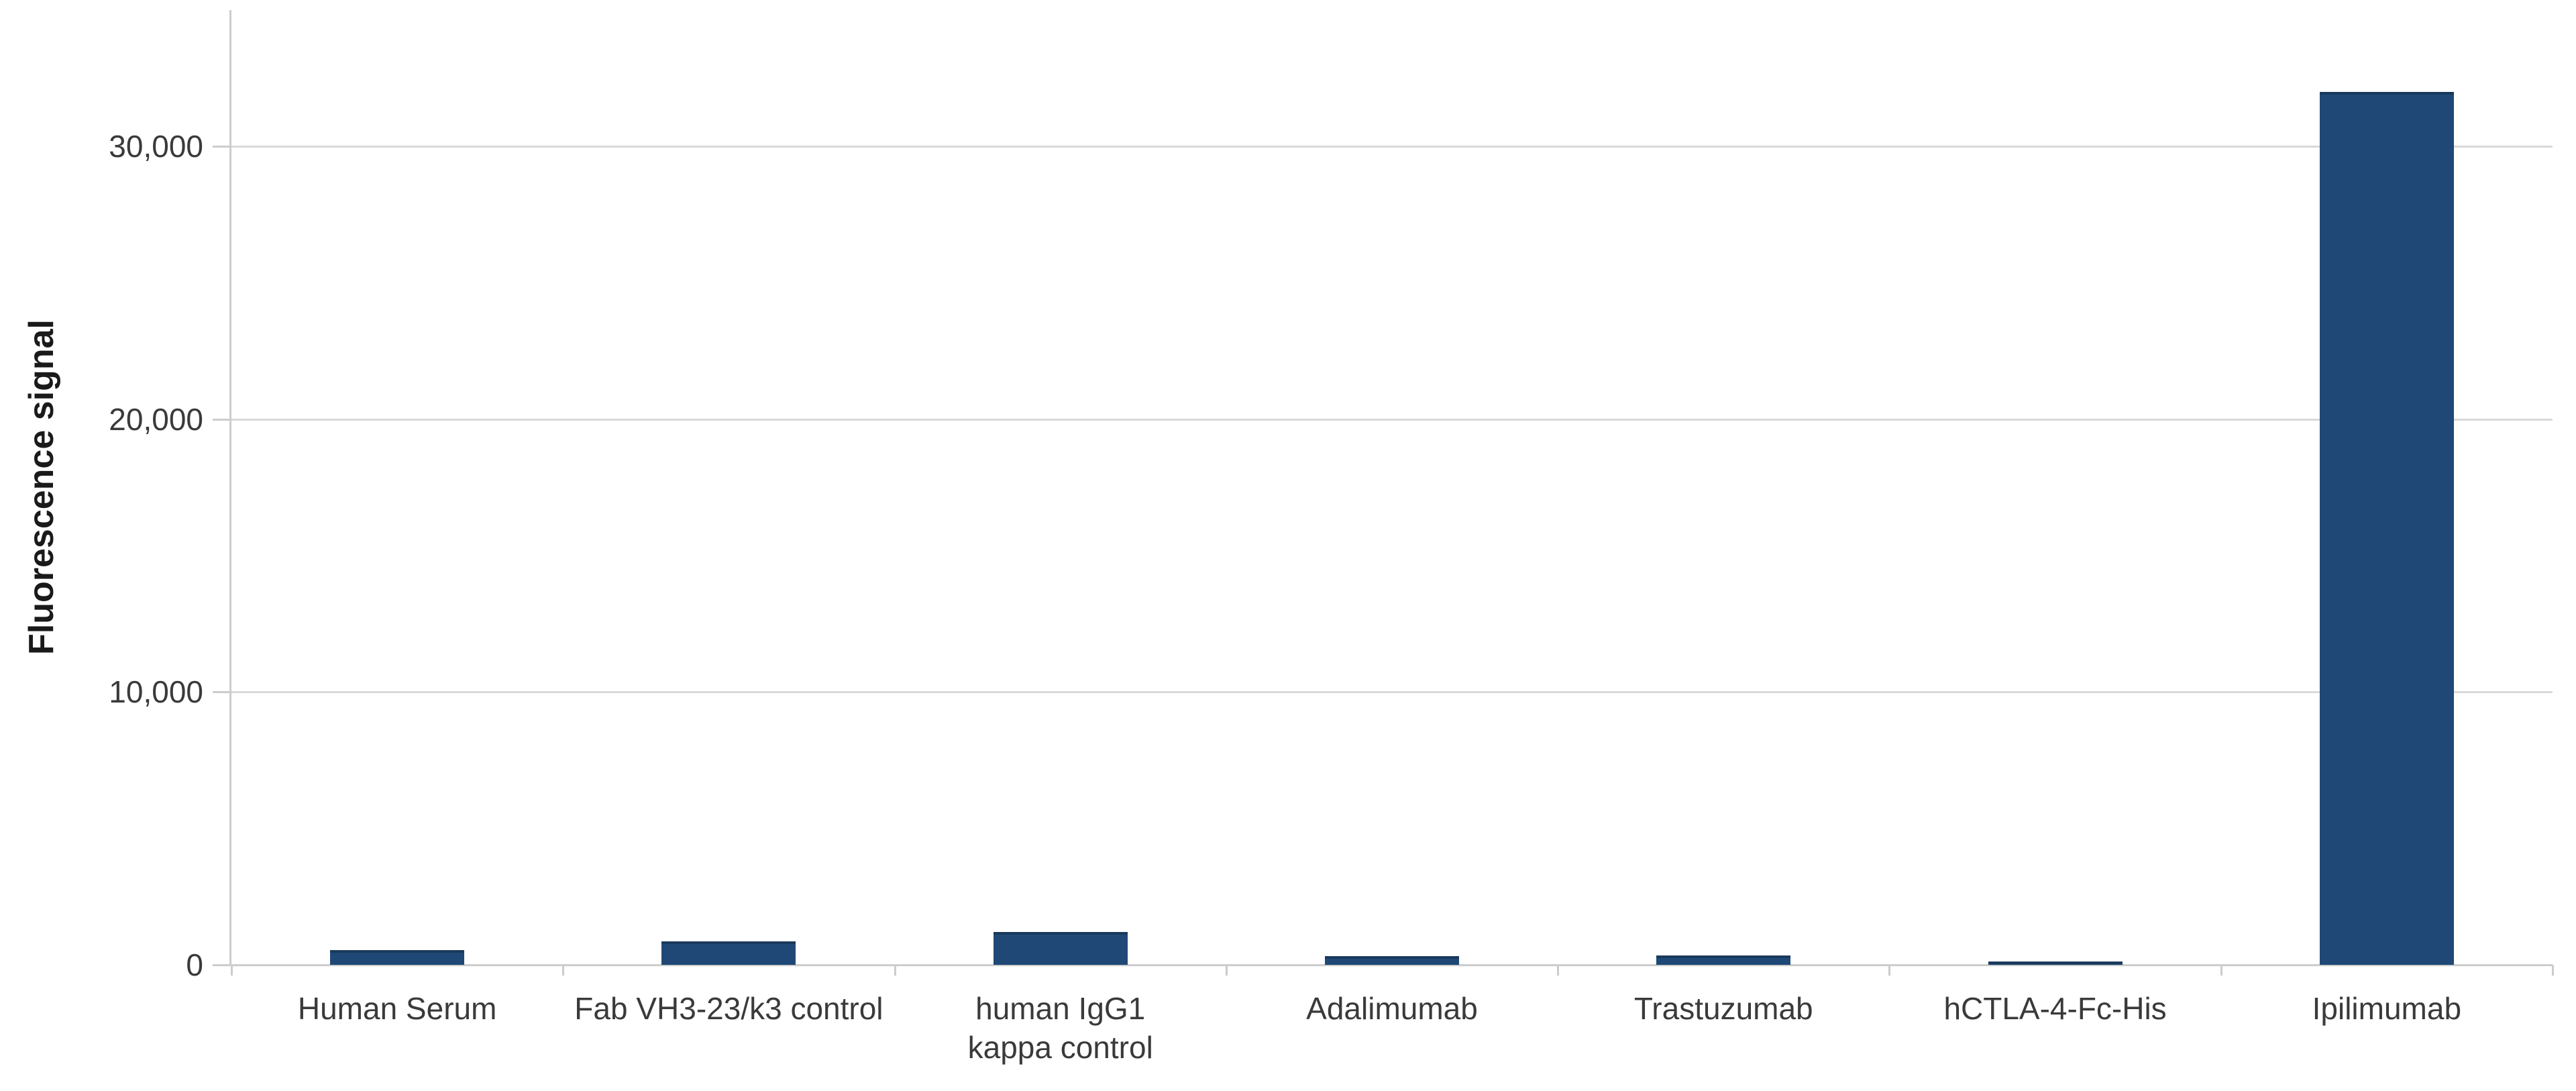  Describe the element at coordinates (397, 957) in the screenshot. I see `bar-human-serum` at that location.